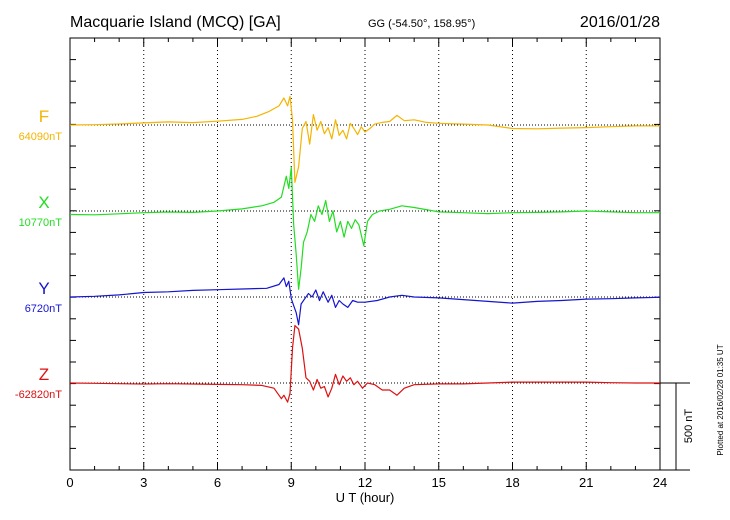 The width and height of the screenshot is (730, 520). Describe the element at coordinates (364, 139) in the screenshot. I see `series-line-F` at that location.